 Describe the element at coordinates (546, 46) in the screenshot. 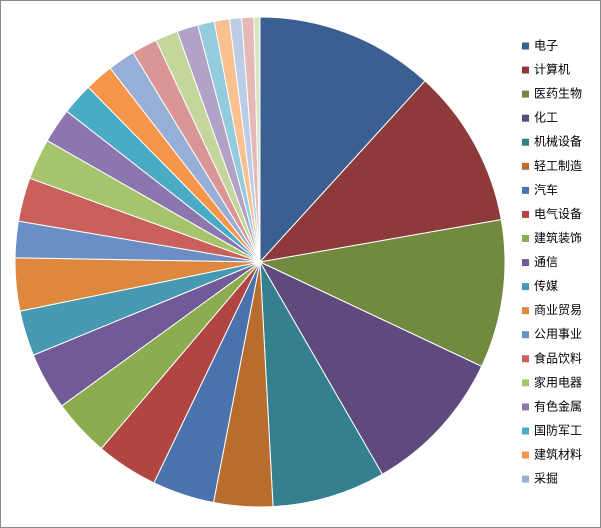

I see `legend-label: 电子` at that location.